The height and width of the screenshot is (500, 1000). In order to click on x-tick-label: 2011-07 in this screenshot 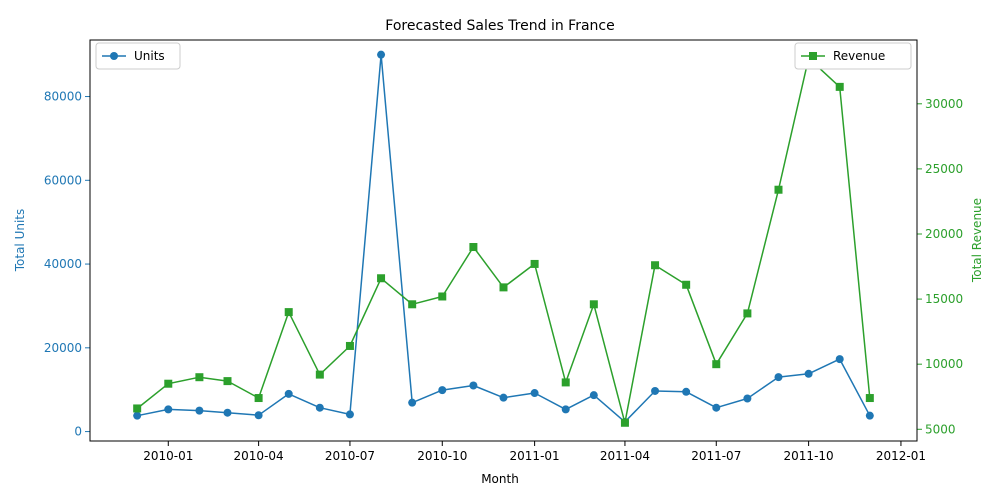, I will do `click(716, 456)`.